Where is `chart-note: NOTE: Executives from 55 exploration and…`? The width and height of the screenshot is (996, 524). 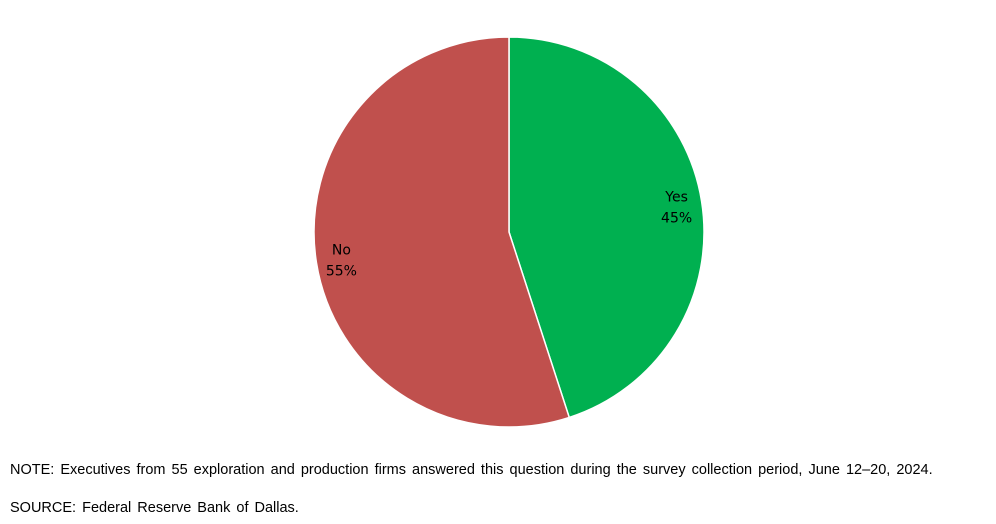 chart-note: NOTE: Executives from 55 exploration and… is located at coordinates (471, 470).